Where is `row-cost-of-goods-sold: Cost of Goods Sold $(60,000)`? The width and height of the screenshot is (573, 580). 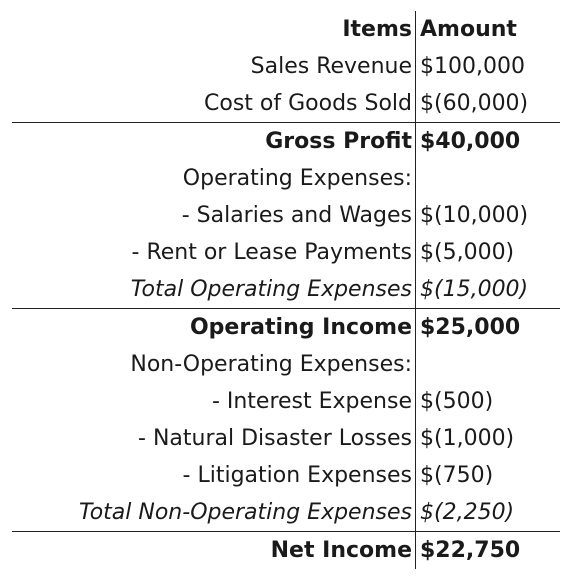 row-cost-of-goods-sold: Cost of Goods Sold $(60,000) is located at coordinates (286, 104).